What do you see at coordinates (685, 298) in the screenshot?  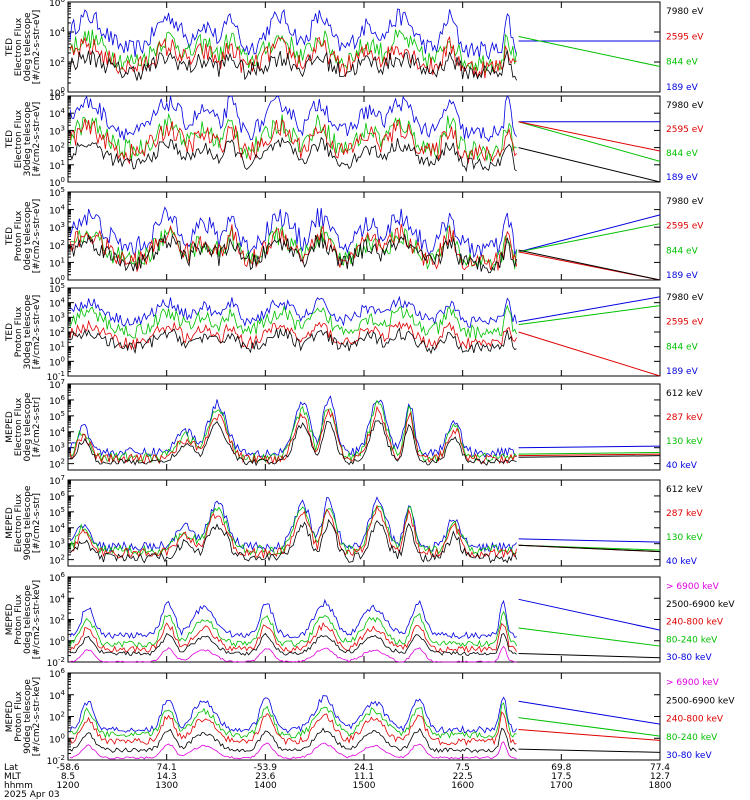 I see `legend-entry: 7980 eV` at bounding box center [685, 298].